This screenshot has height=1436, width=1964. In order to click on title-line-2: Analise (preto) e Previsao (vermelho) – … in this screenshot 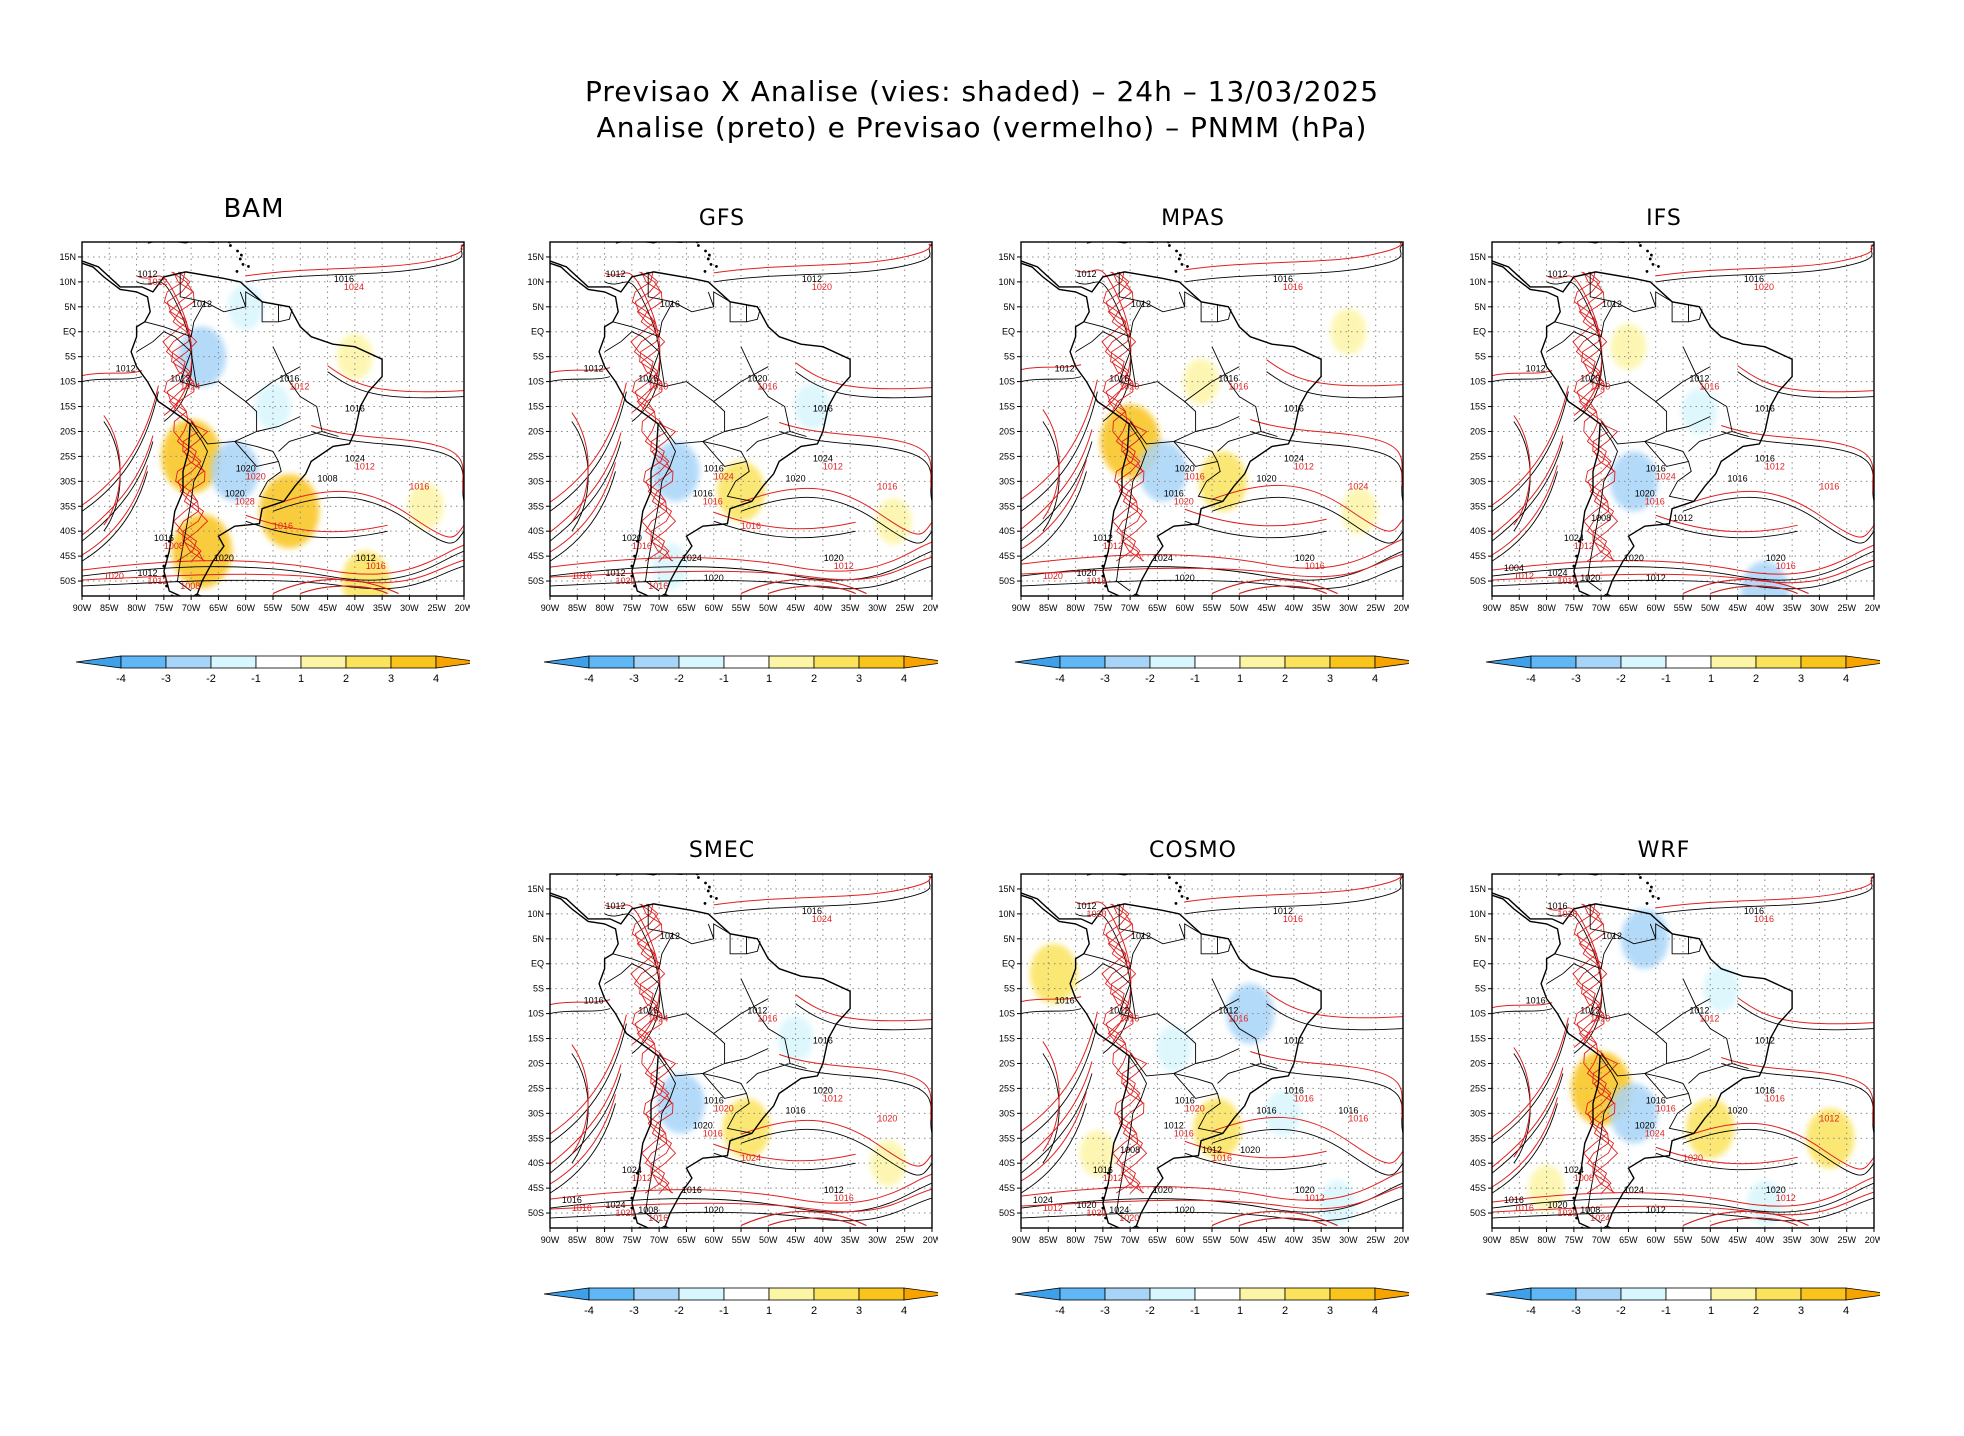, I will do `click(982, 127)`.